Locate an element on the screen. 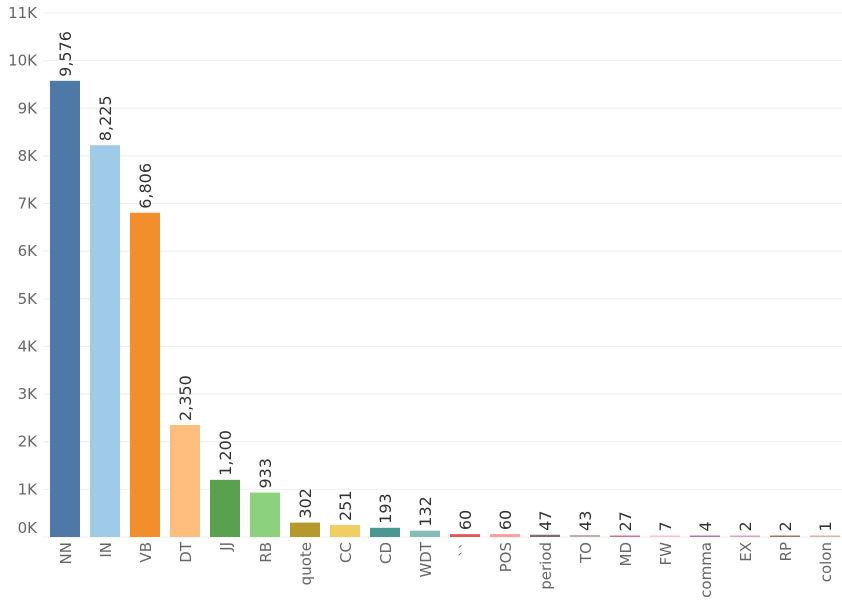 This screenshot has width=842, height=614. x-tick-label: quote is located at coordinates (306, 563).